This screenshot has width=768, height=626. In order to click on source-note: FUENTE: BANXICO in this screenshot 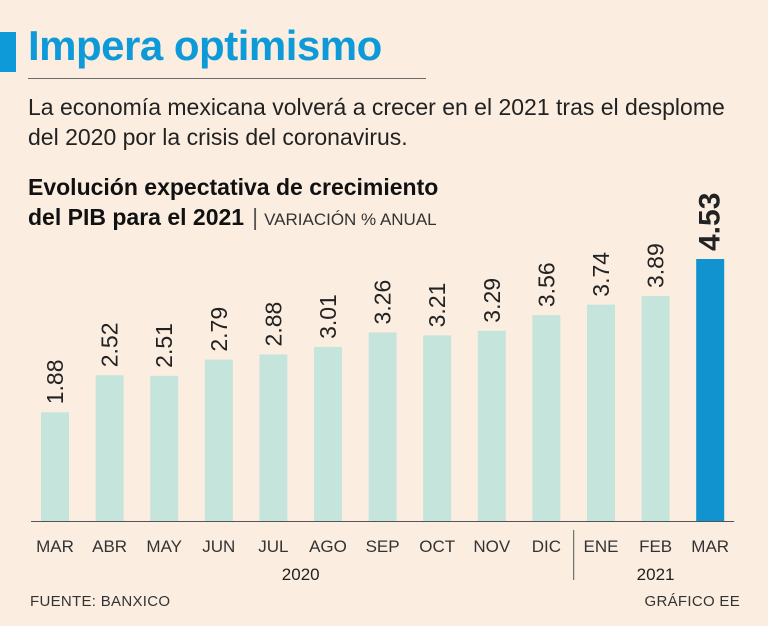, I will do `click(100, 601)`.